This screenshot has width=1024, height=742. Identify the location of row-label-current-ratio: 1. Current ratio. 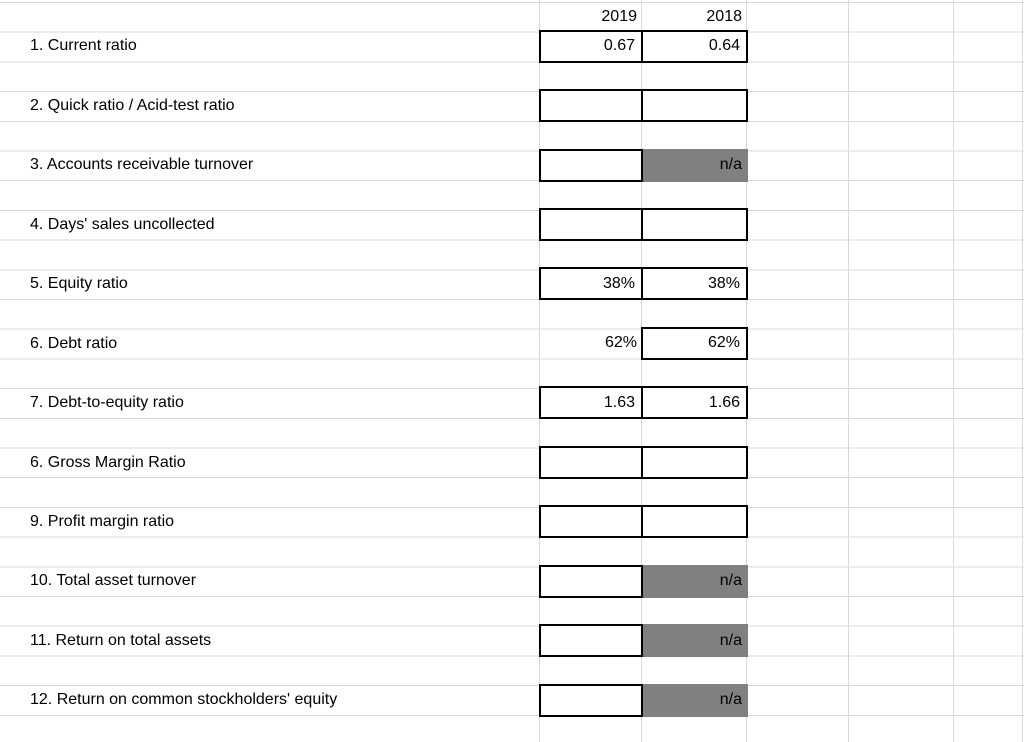
(83, 46).